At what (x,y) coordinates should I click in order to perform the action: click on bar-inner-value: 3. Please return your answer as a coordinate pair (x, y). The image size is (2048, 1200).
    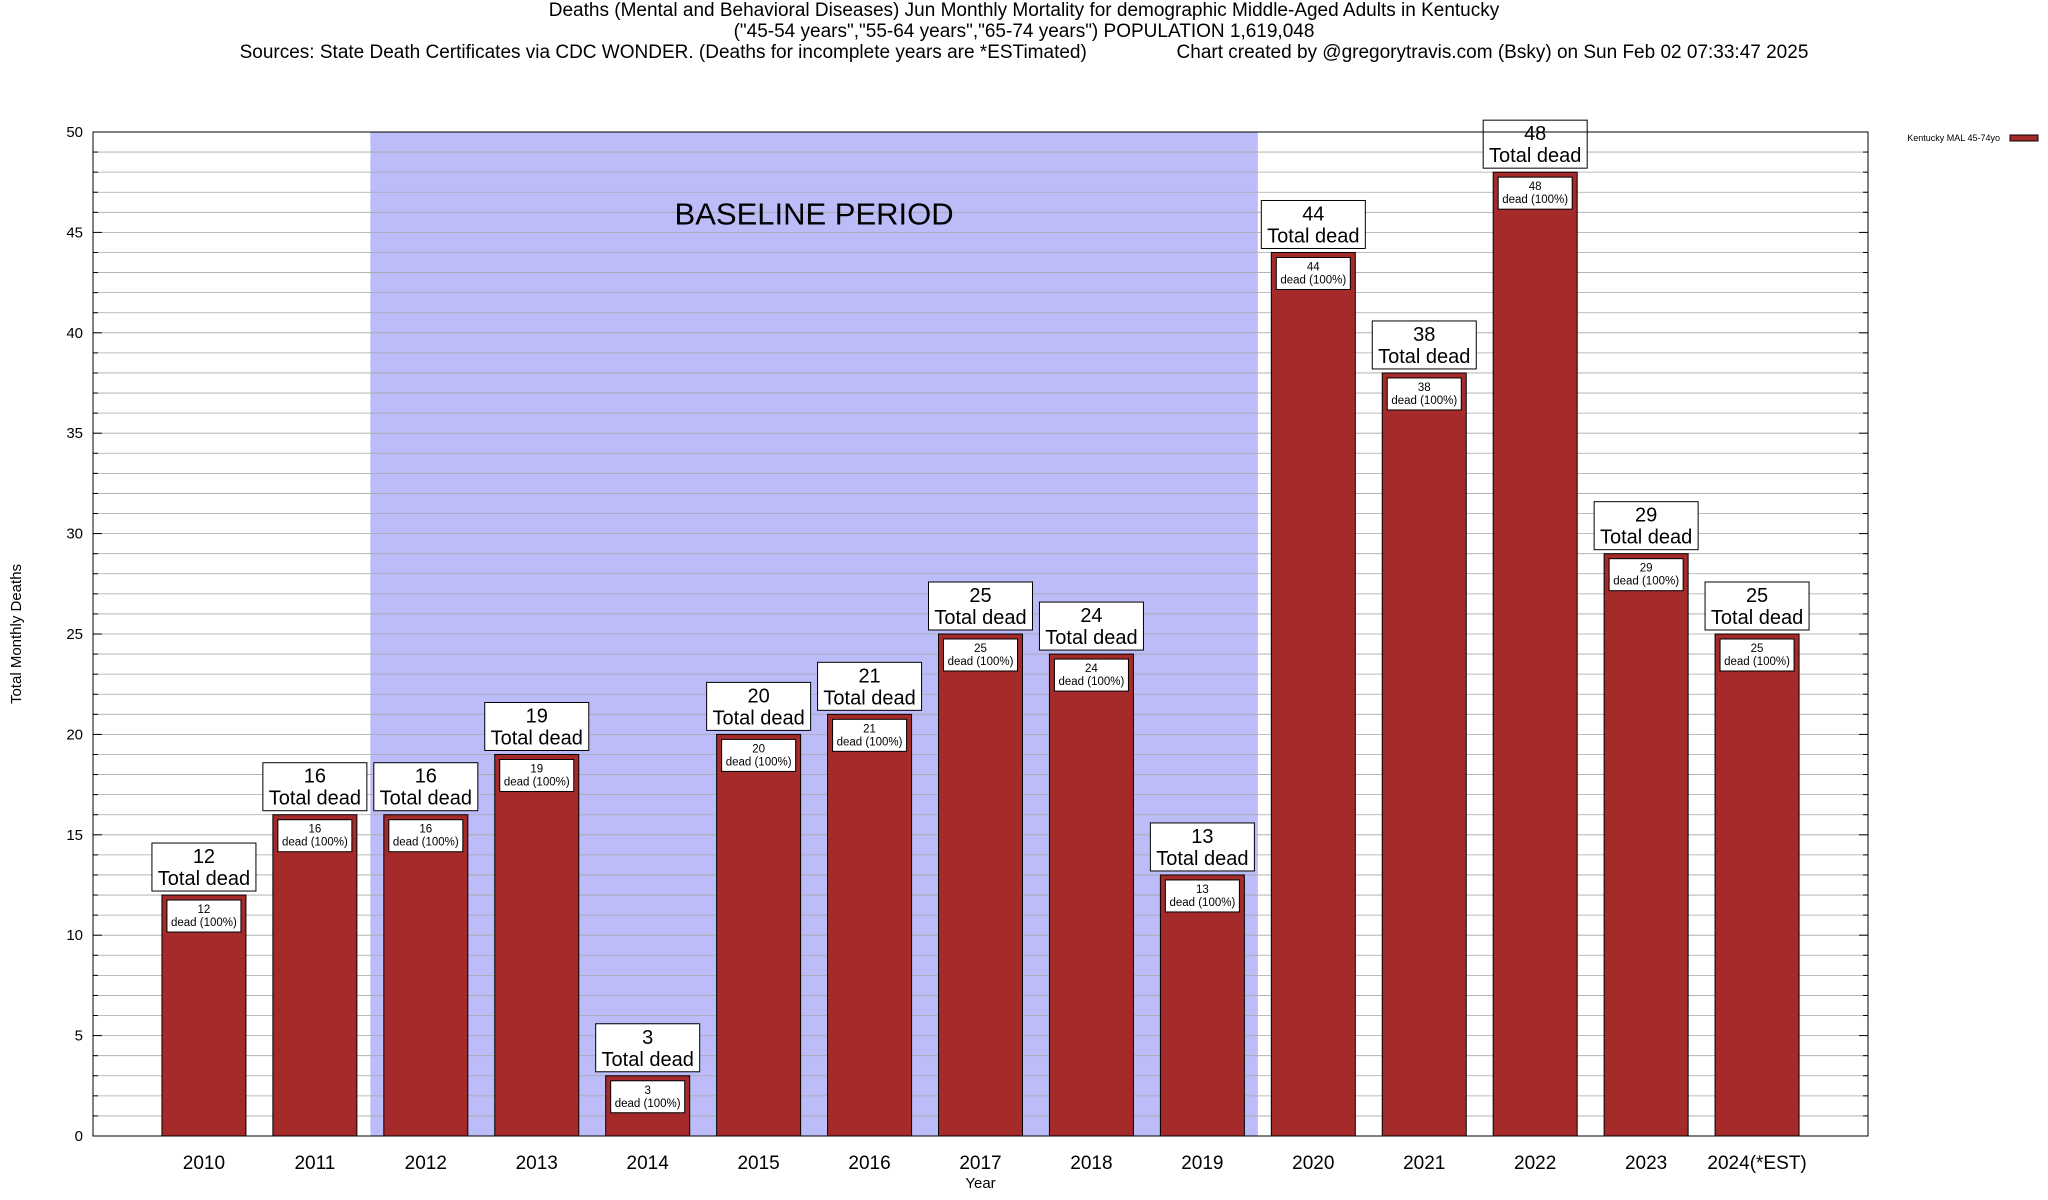
    Looking at the image, I should click on (647, 1091).